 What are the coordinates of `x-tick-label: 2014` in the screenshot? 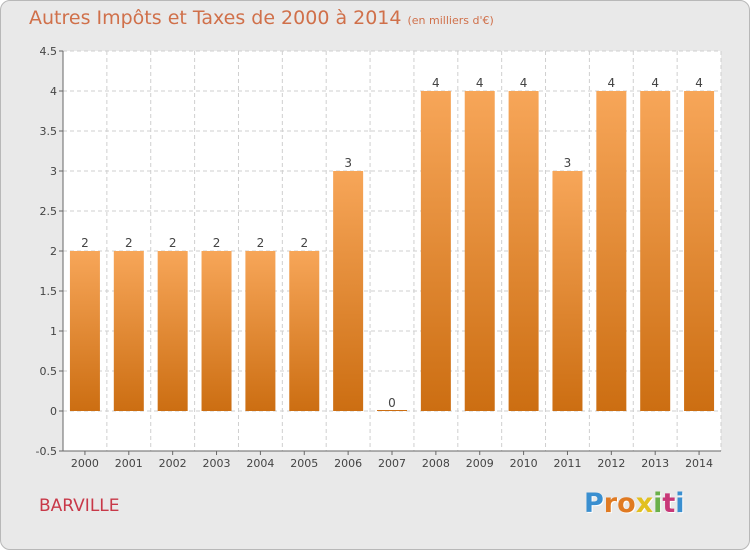 It's located at (699, 463).